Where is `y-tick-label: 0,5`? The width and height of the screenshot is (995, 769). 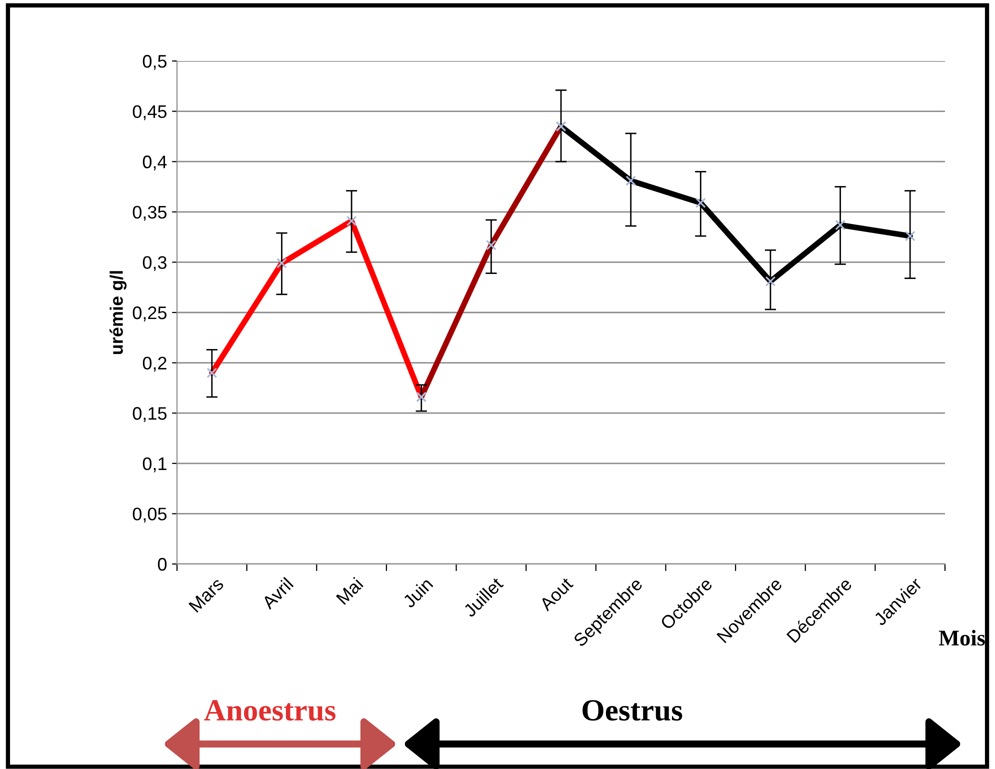 y-tick-label: 0,5 is located at coordinates (154, 62).